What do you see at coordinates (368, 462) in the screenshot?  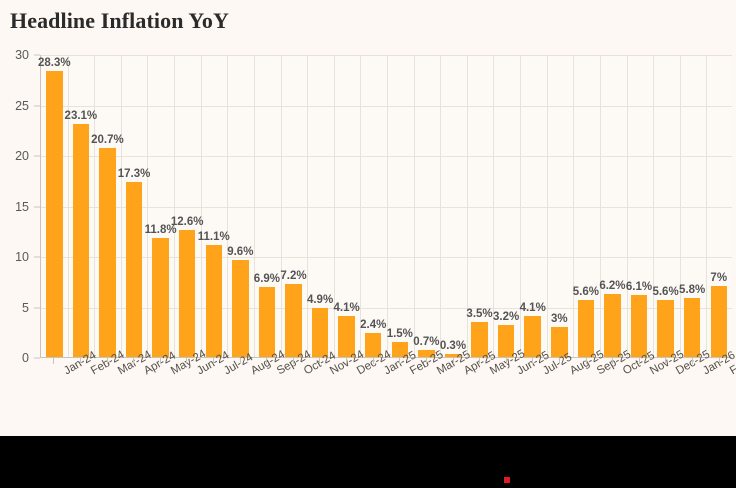 I see `bottom-black-band` at bounding box center [368, 462].